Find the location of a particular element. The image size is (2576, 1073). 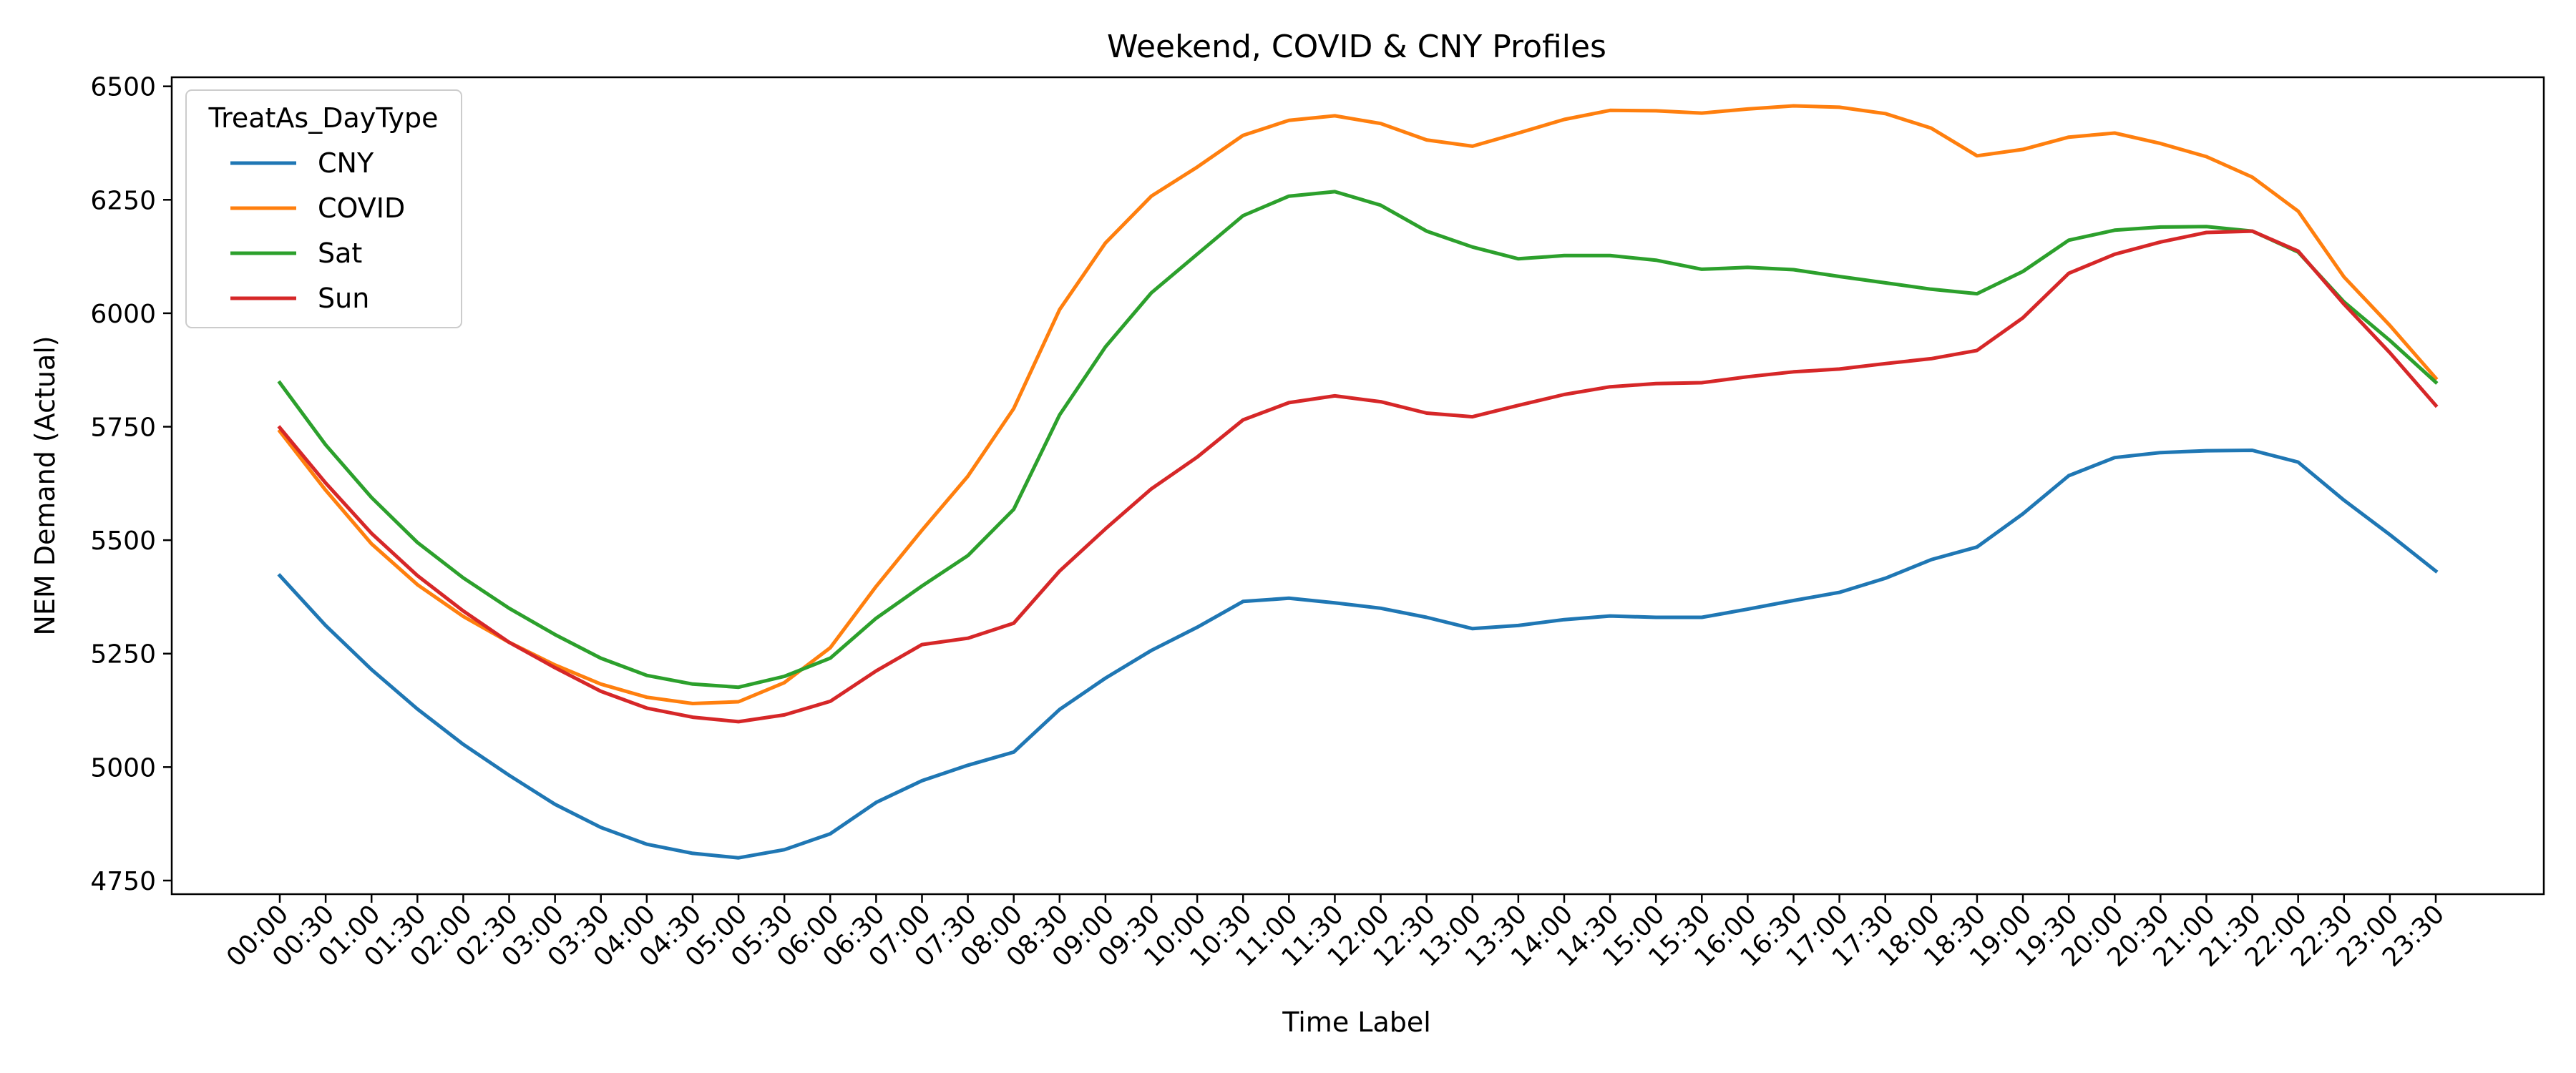

legend-label: Sun is located at coordinates (343, 298).